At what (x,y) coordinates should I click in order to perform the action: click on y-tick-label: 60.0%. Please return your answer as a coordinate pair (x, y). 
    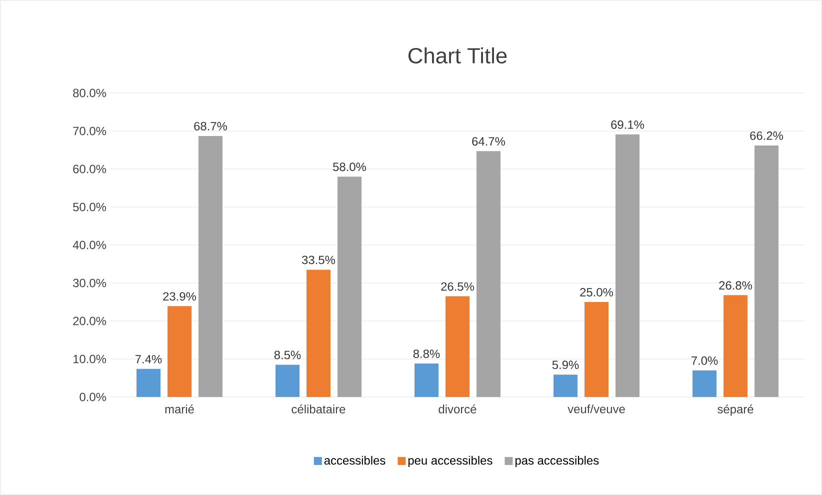
    Looking at the image, I should click on (89, 169).